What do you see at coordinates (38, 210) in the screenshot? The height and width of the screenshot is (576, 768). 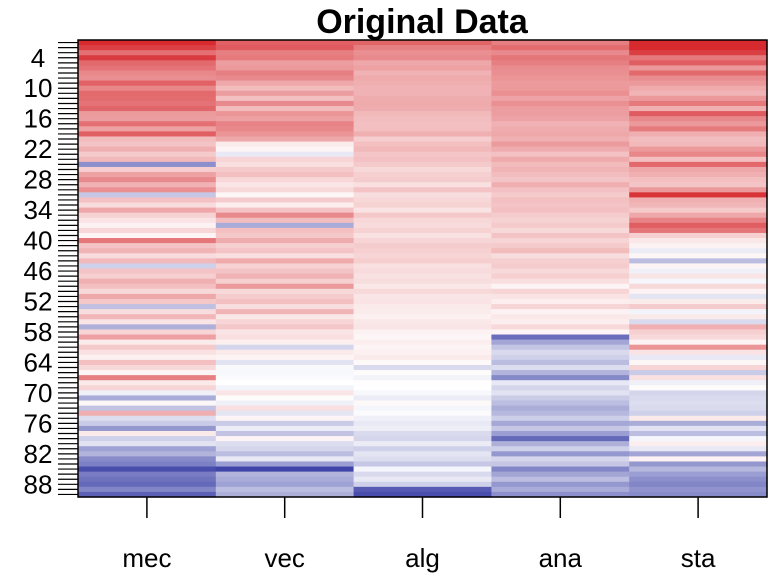 I see `y-tick-label: 34` at bounding box center [38, 210].